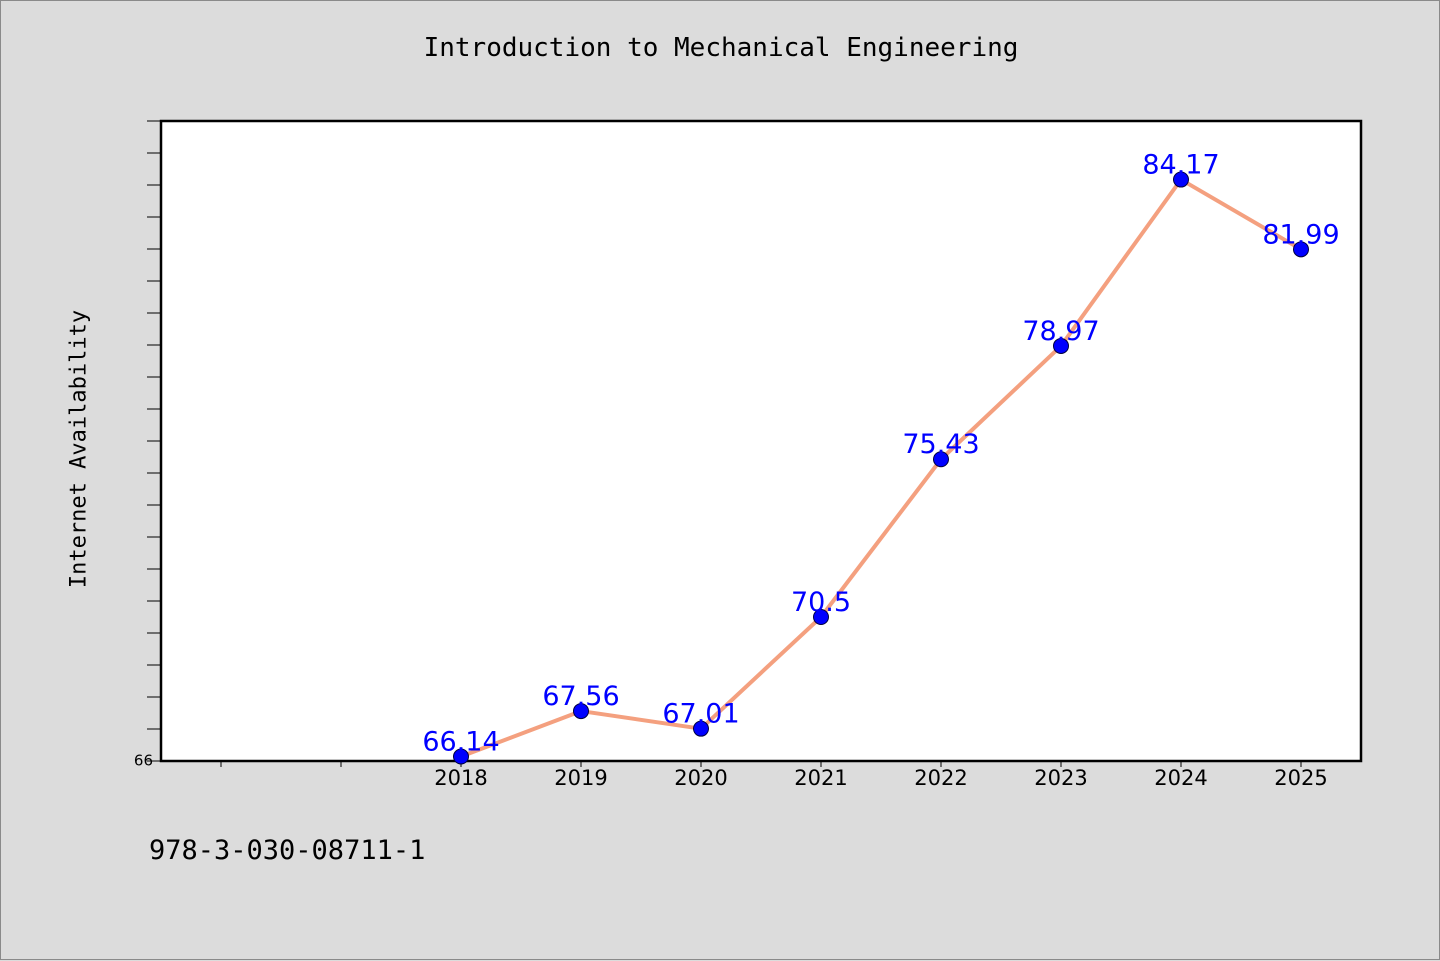 The image size is (1440, 961). I want to click on x-tick-label: 2025, so click(1300, 778).